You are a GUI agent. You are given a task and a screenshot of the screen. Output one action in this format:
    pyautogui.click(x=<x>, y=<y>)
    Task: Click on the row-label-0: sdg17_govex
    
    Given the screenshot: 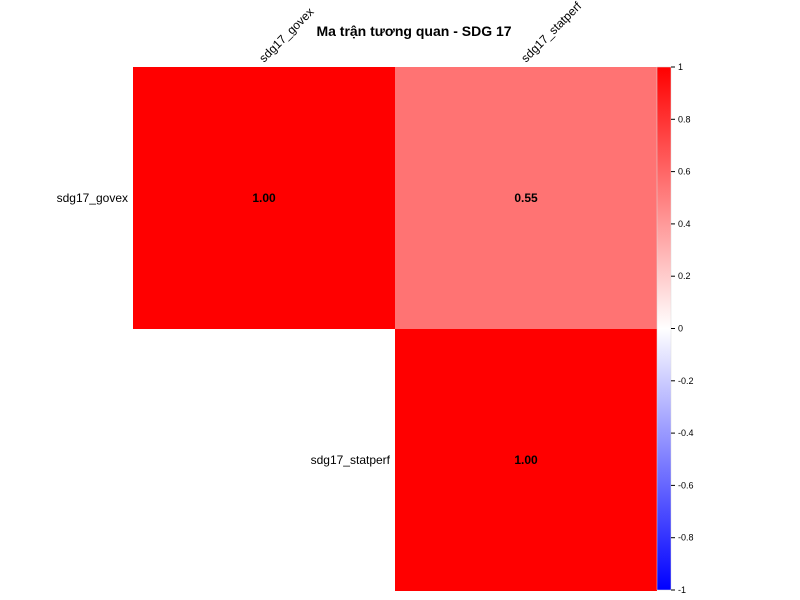 What is the action you would take?
    pyautogui.click(x=92, y=198)
    